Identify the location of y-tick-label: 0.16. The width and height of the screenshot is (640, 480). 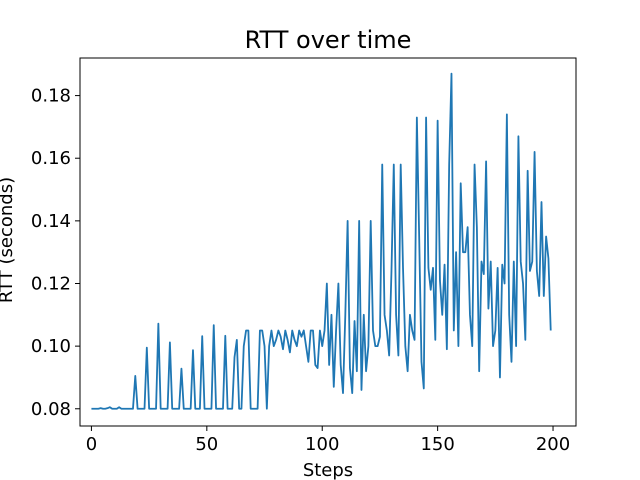
(51, 158).